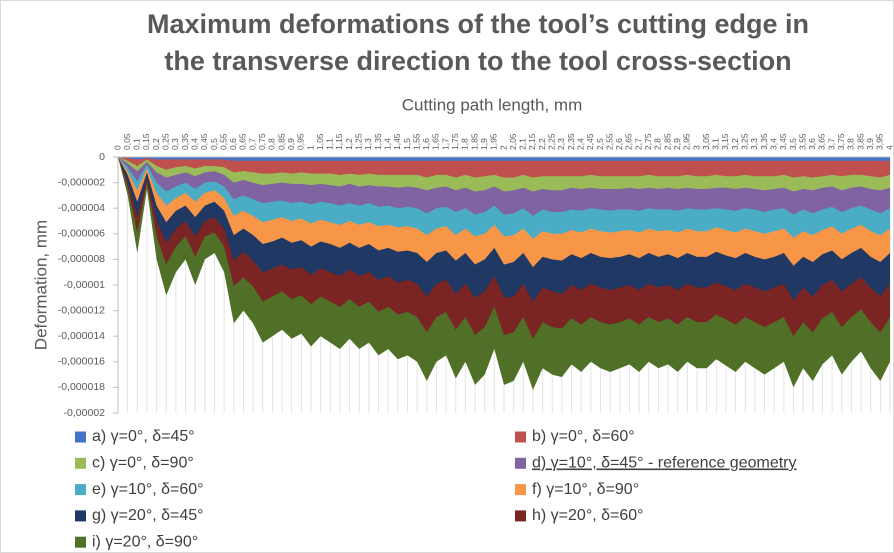  I want to click on x-tick-label: 2,7, so click(638, 144).